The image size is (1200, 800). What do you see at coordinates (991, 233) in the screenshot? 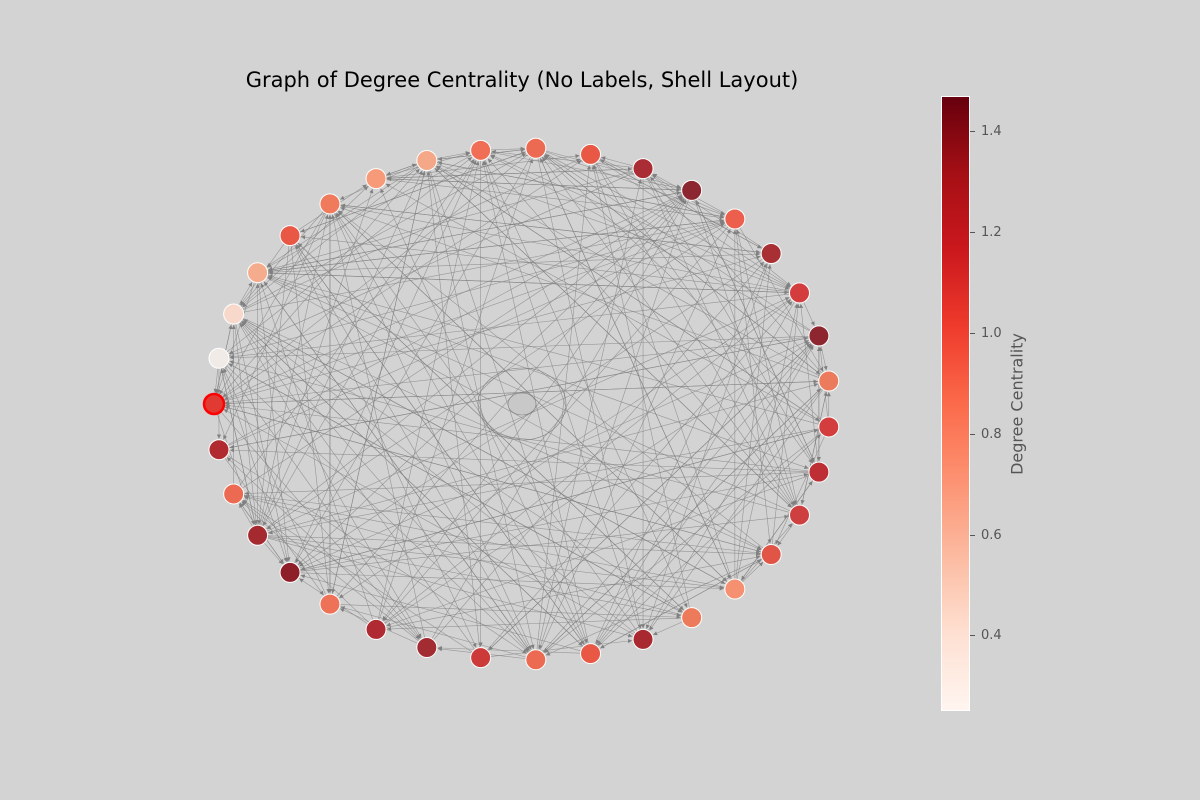
I see `colorbar-tick-label: 1.2` at bounding box center [991, 233].